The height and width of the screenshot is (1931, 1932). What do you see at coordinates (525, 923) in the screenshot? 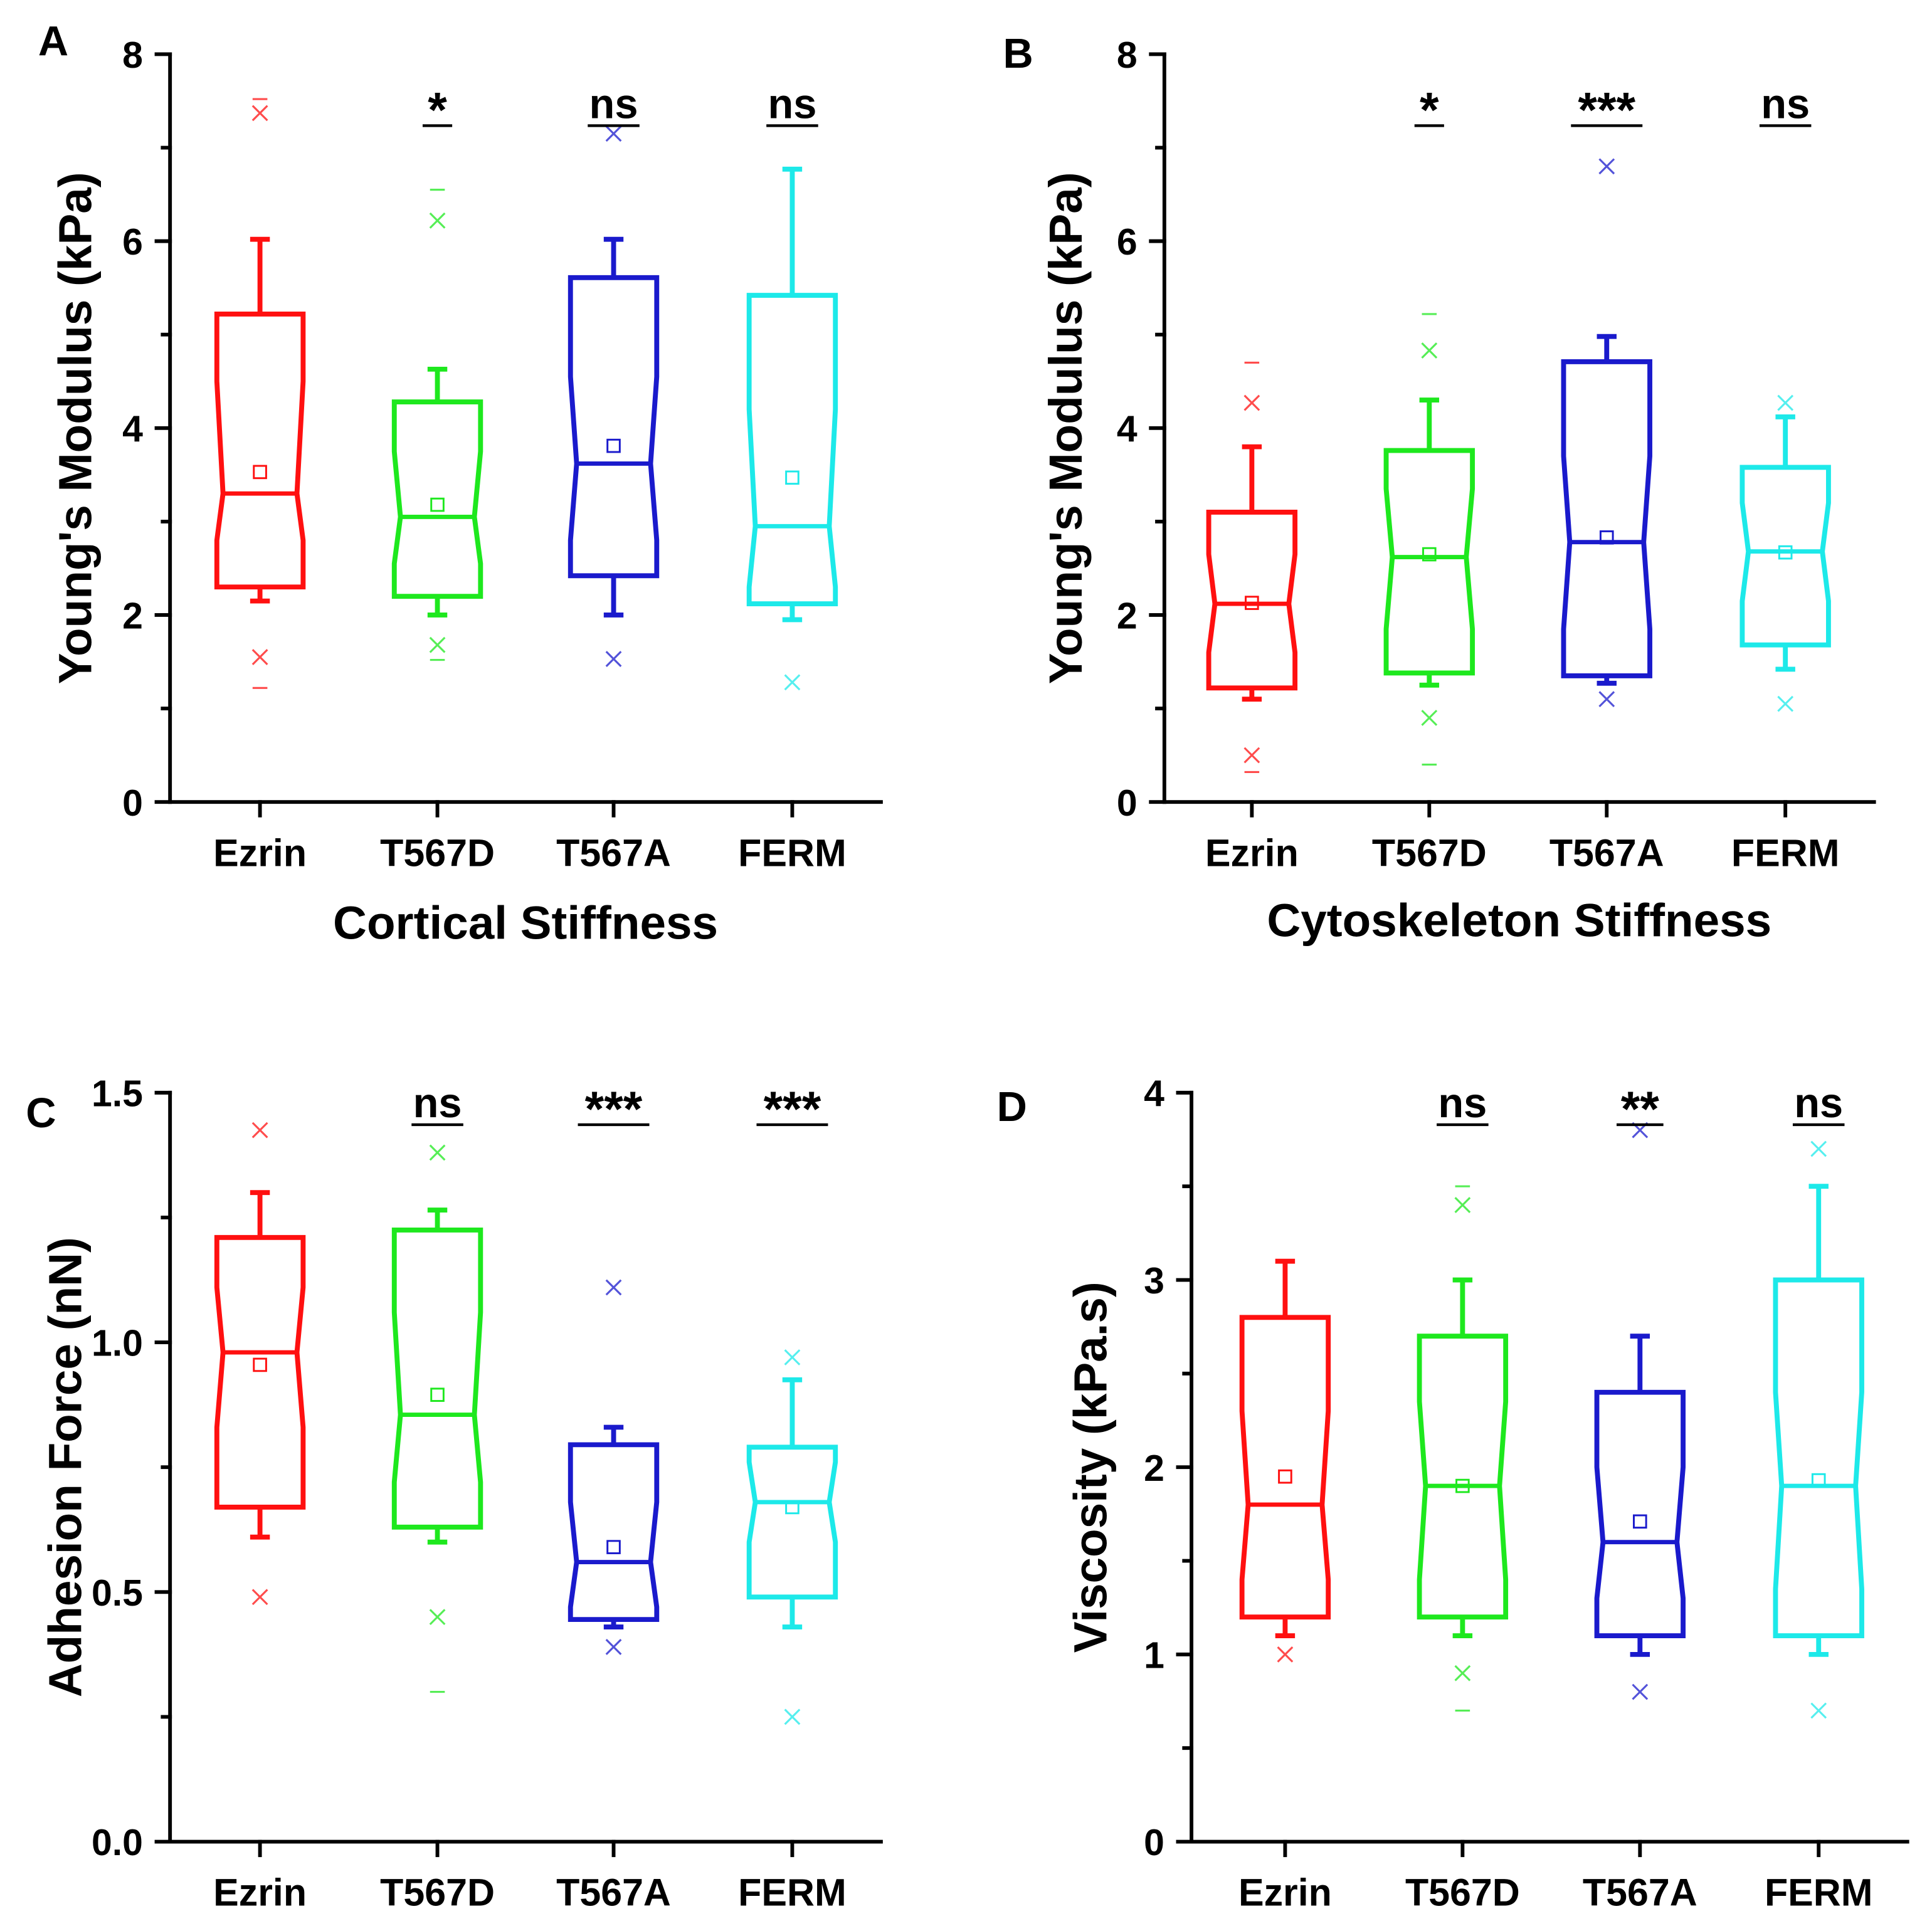
I see `x-axis-title: Cortical Stiffness` at bounding box center [525, 923].